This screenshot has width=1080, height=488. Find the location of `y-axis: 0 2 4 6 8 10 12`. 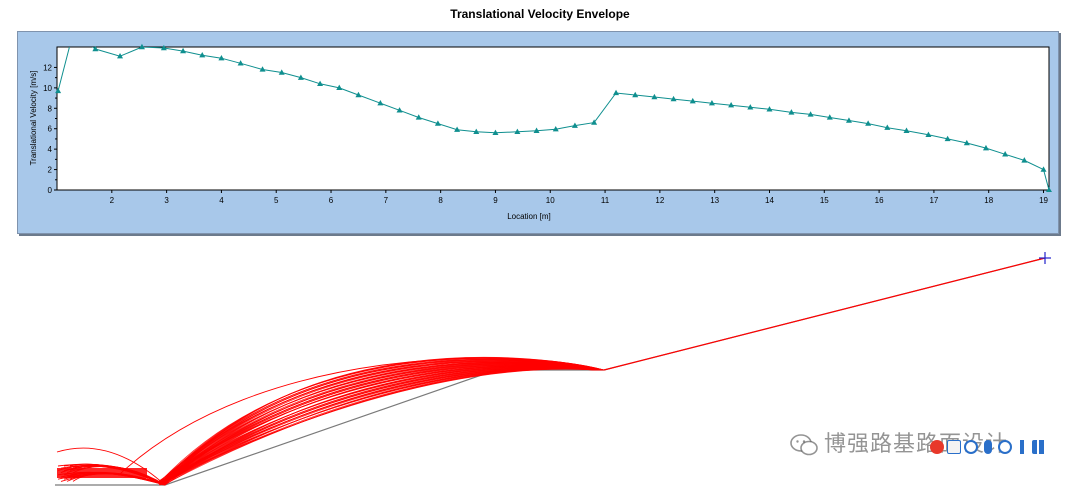

y-axis: 0 2 4 6 8 10 12 is located at coordinates (50, 129).